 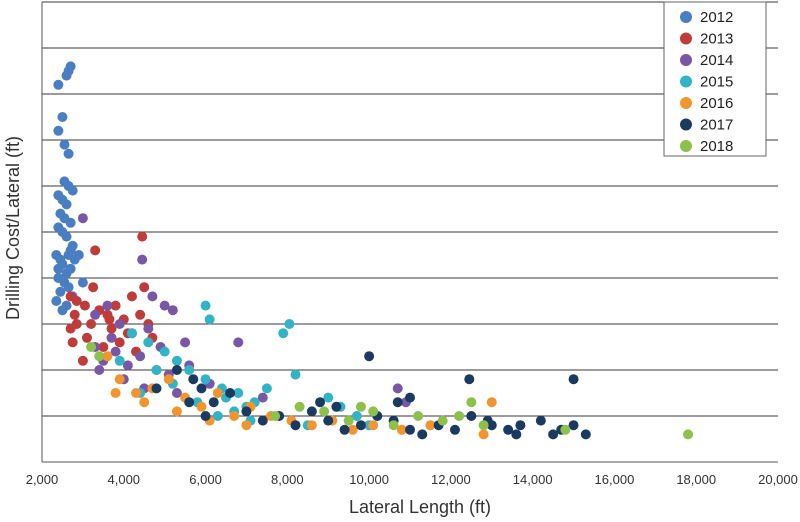 What do you see at coordinates (420, 507) in the screenshot?
I see `x-axis-title: Lateral Length (ft)` at bounding box center [420, 507].